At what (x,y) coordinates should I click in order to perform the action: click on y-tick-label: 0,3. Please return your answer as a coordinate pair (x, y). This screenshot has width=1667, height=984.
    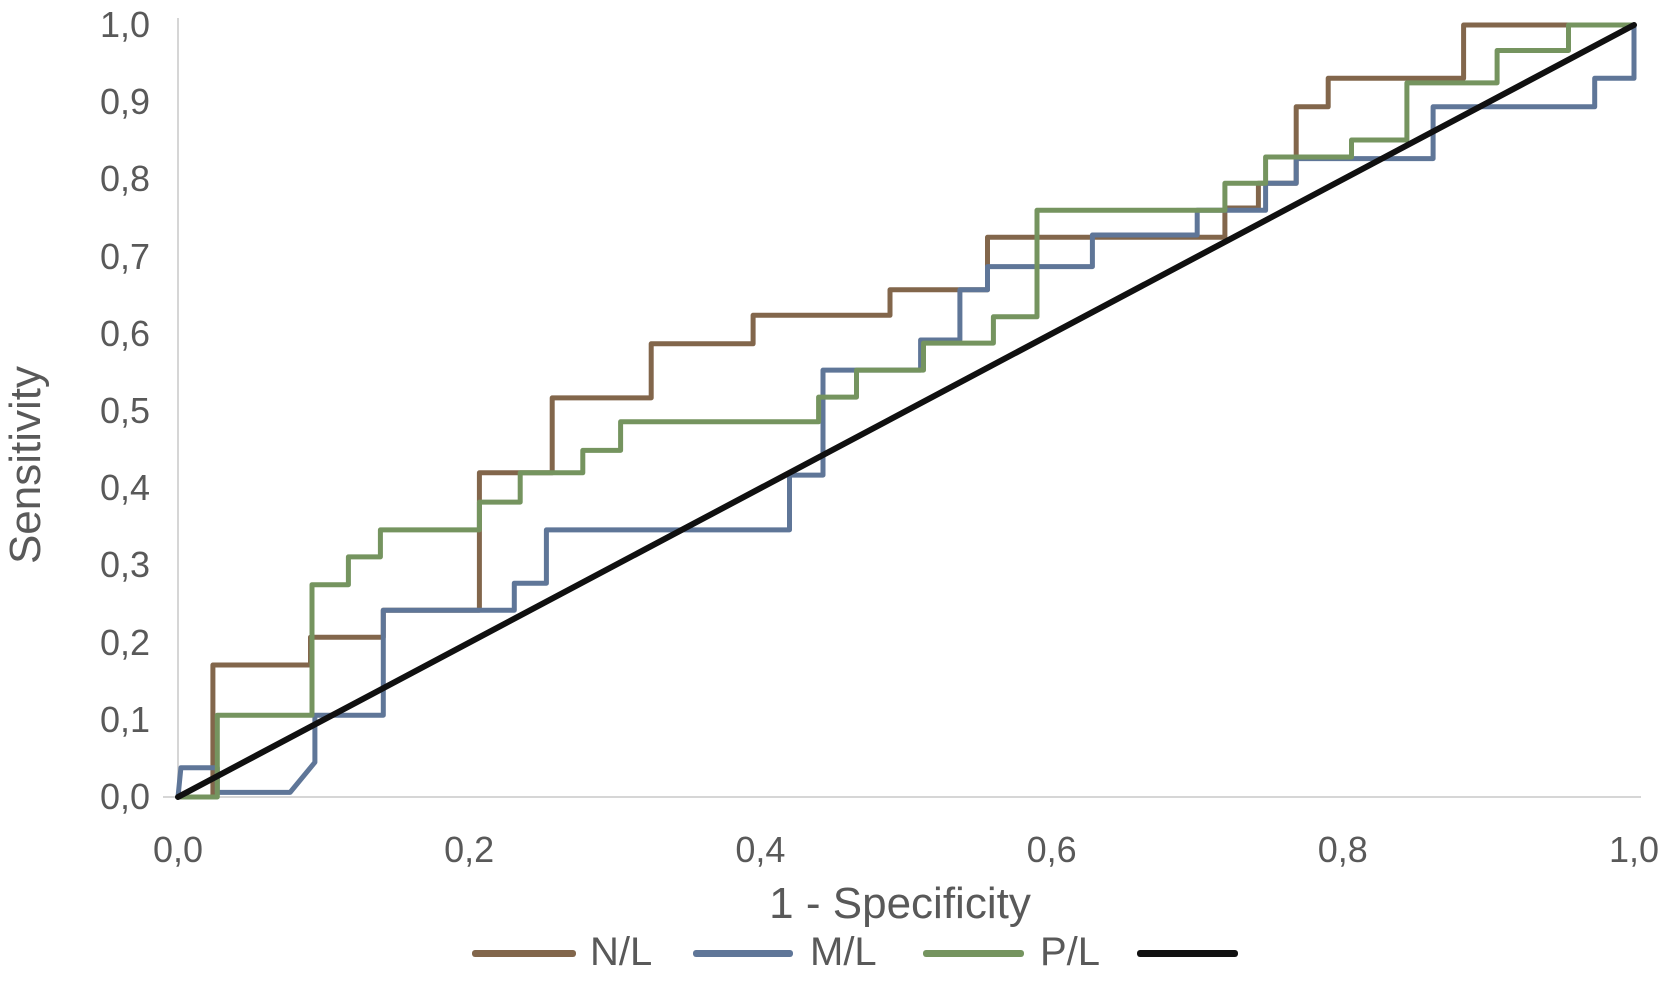
    Looking at the image, I should click on (124, 565).